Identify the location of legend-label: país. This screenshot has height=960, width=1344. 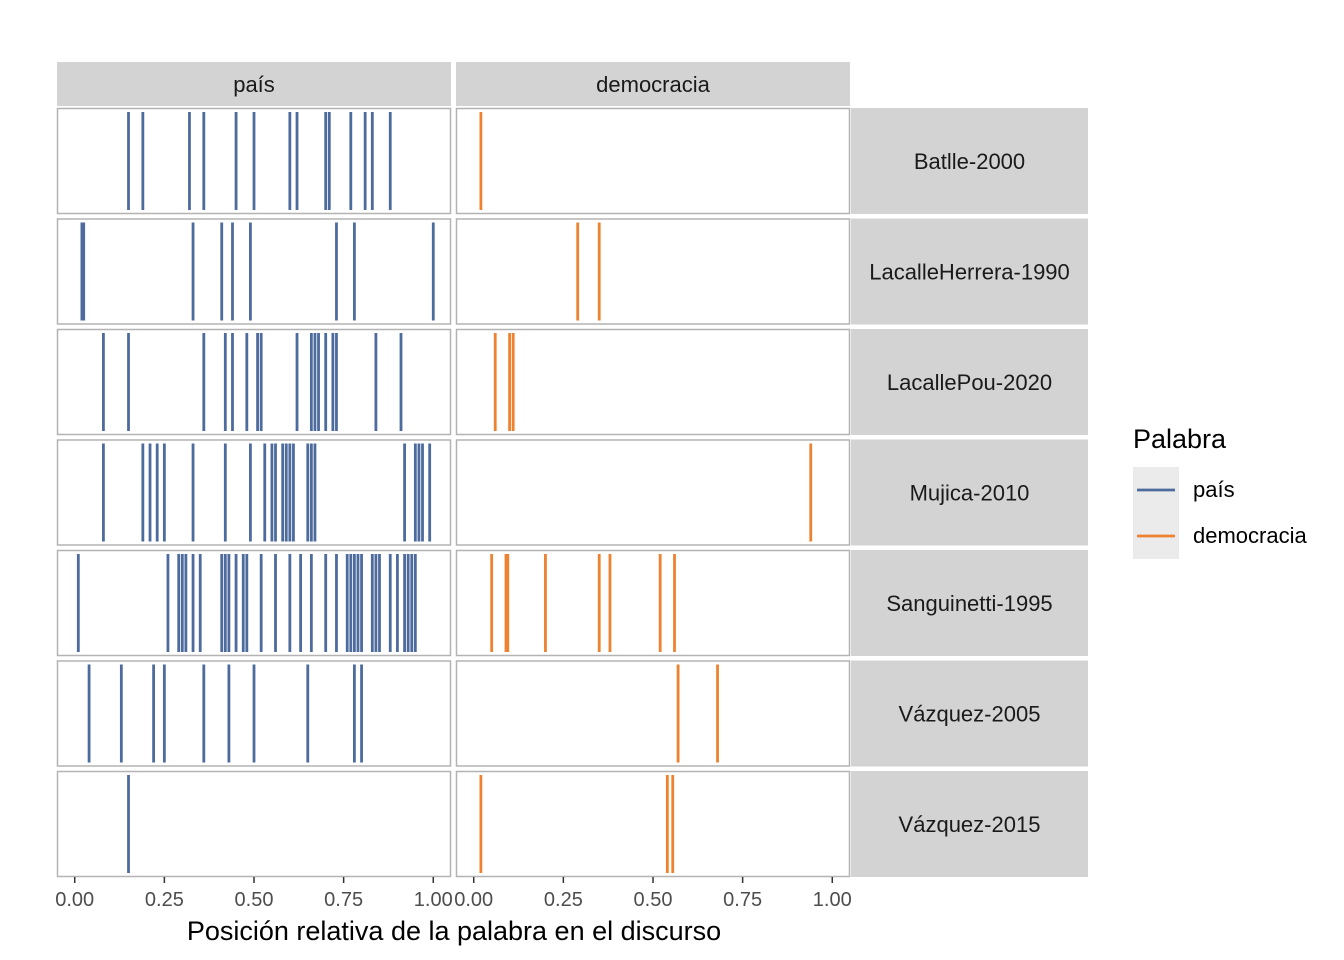
(1214, 489).